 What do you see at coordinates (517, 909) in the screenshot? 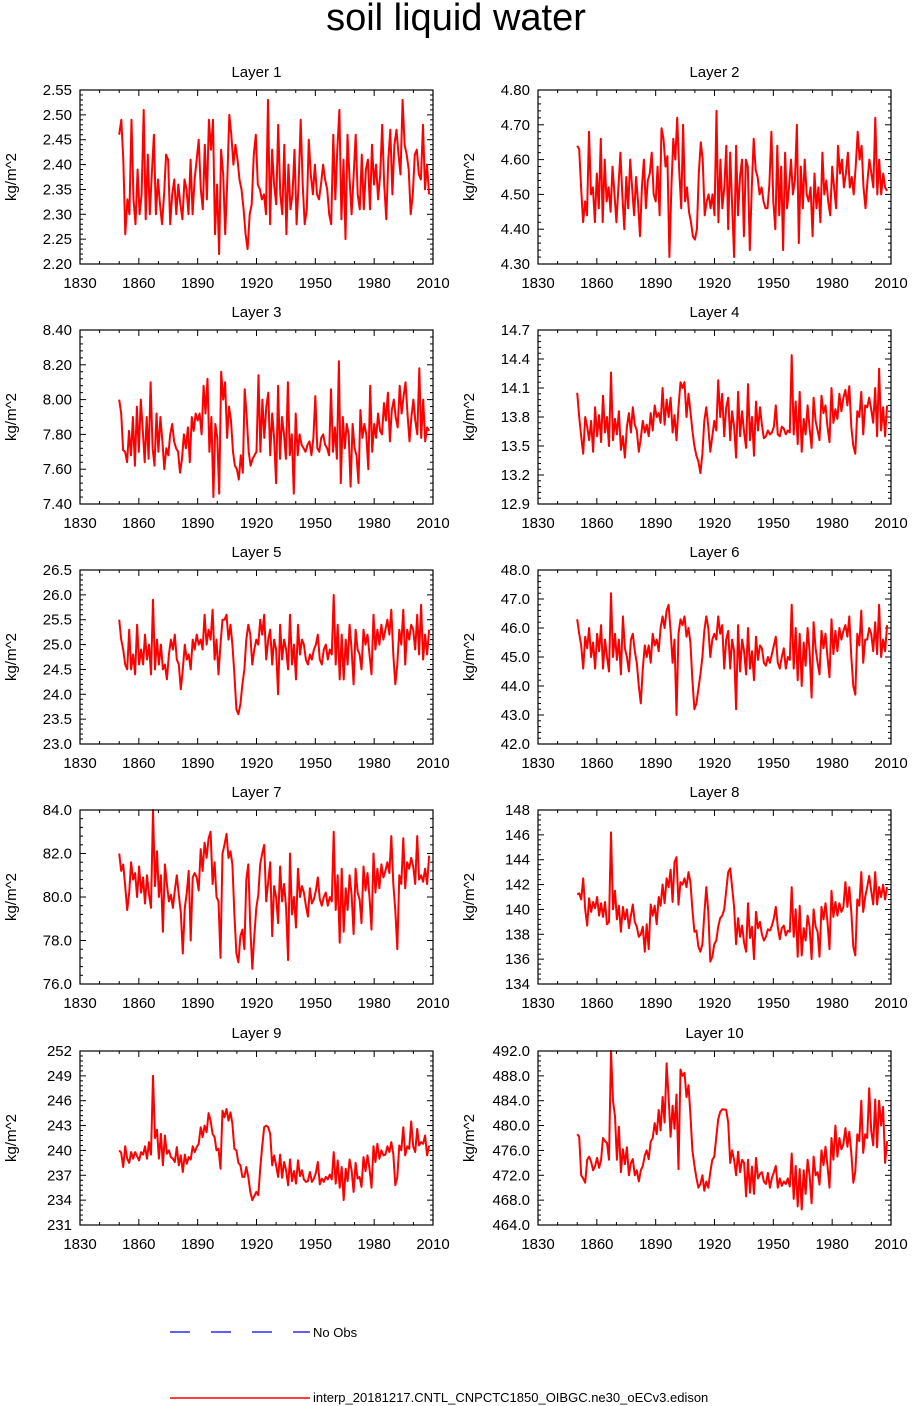
I see `y-tick-label: 140` at bounding box center [517, 909].